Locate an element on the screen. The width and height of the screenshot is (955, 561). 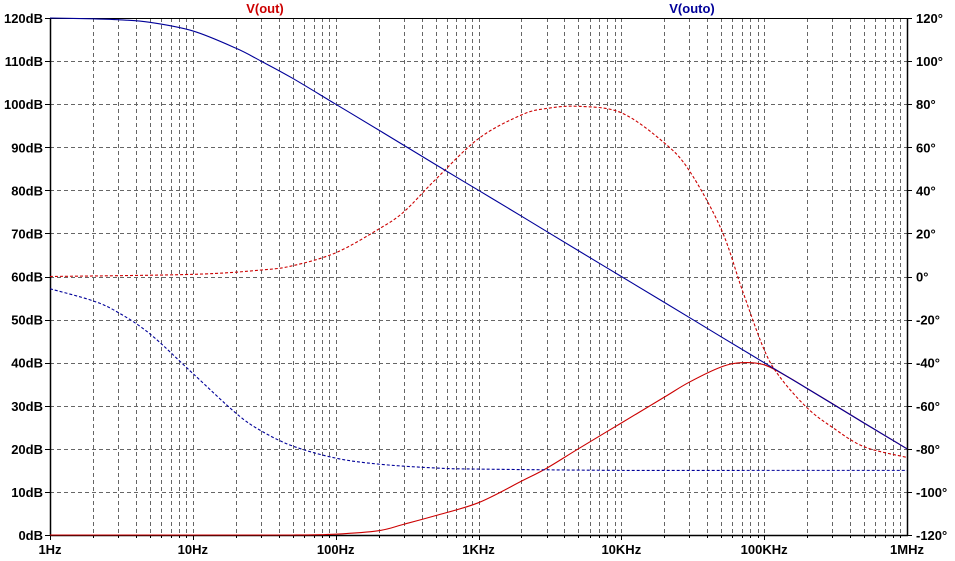
y-left-tick-label: 110dB is located at coordinates (24, 61).